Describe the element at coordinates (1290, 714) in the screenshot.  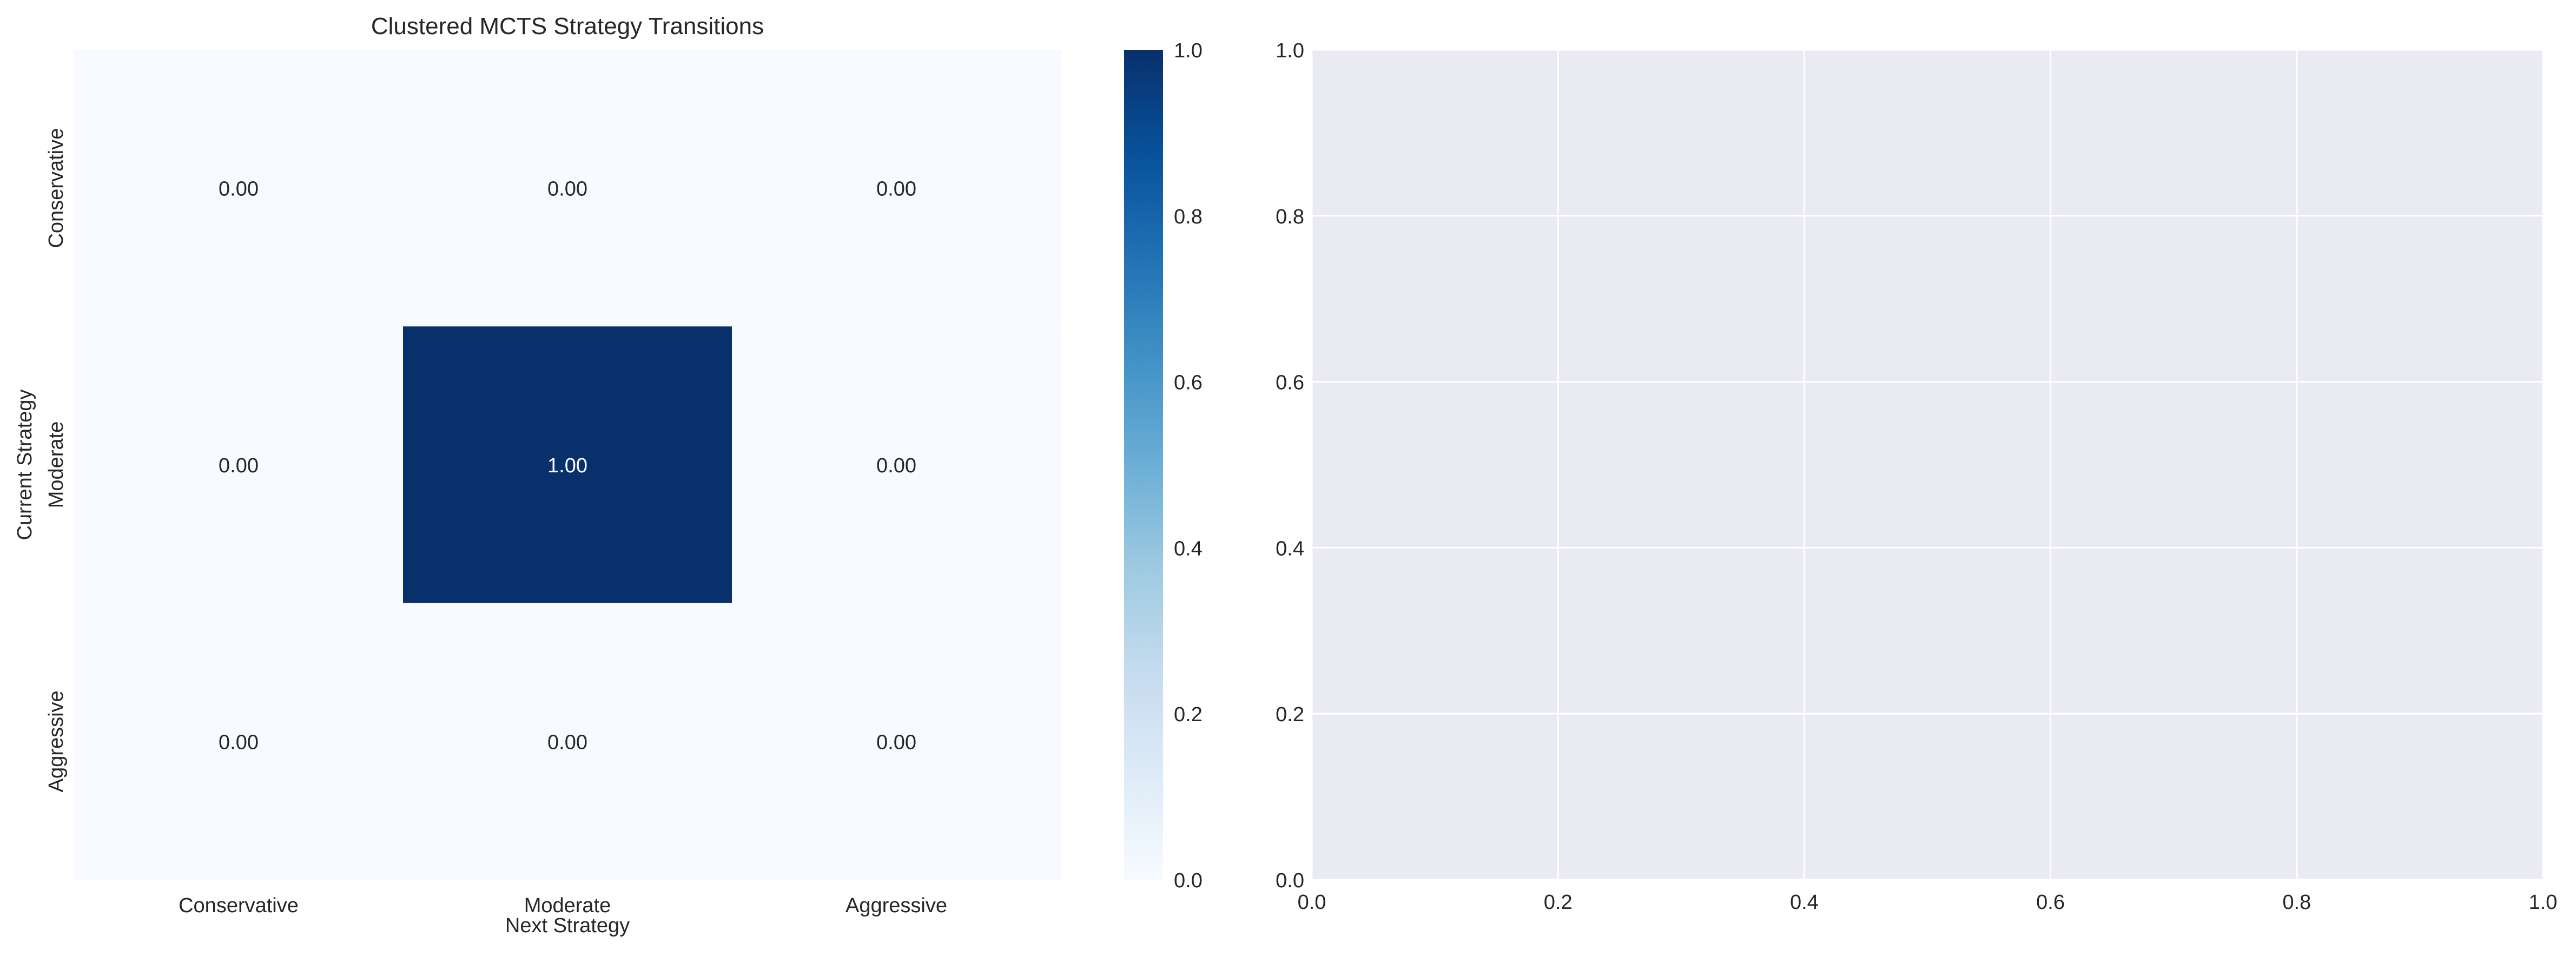
I see `y-tick-label: 0.2` at that location.